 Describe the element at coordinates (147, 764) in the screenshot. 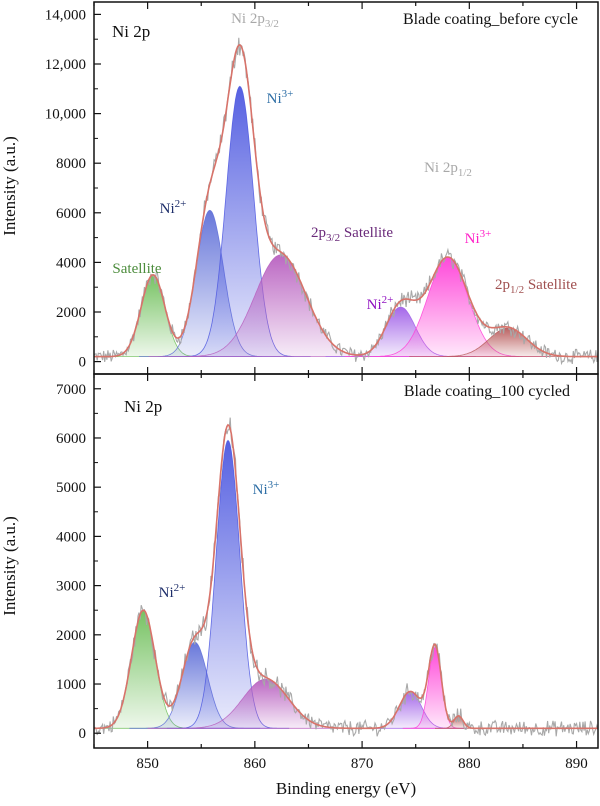

I see `x-tick-label: 850` at that location.